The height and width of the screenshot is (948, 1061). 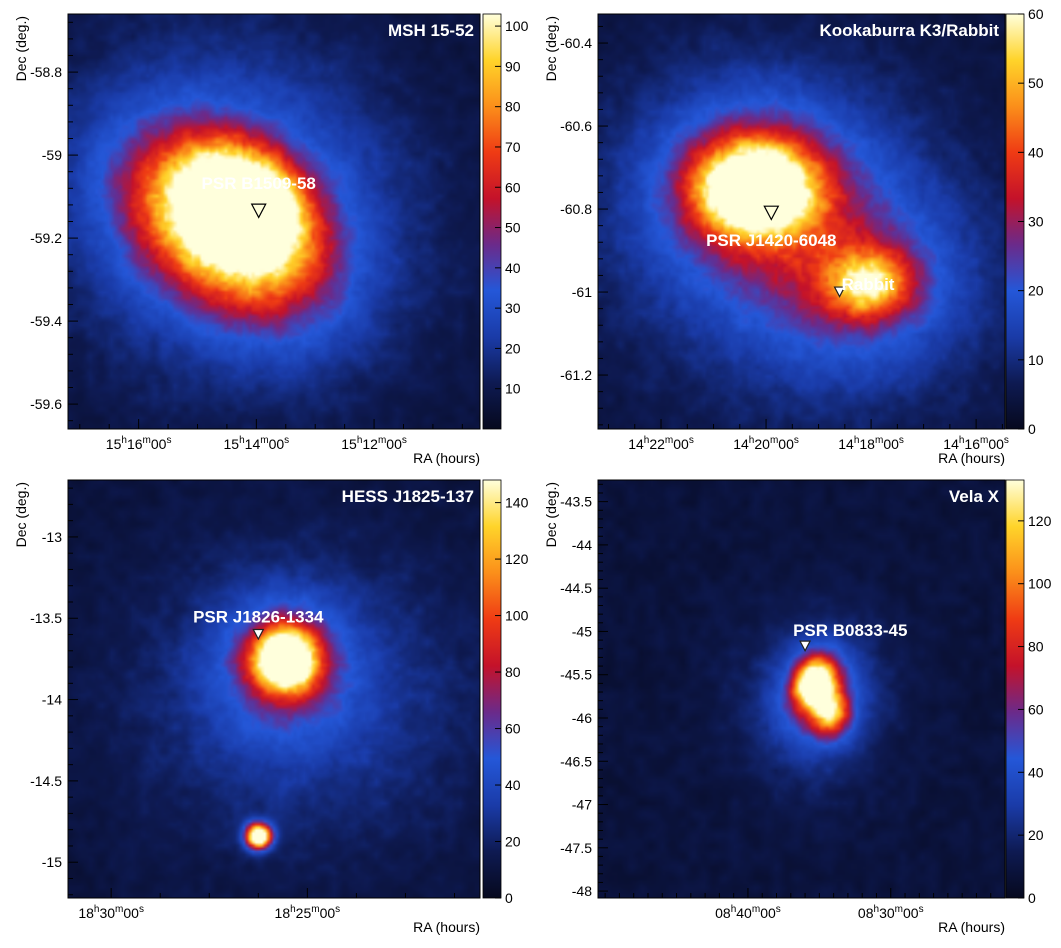 I want to click on tick-minutes: 25, so click(x=304, y=913).